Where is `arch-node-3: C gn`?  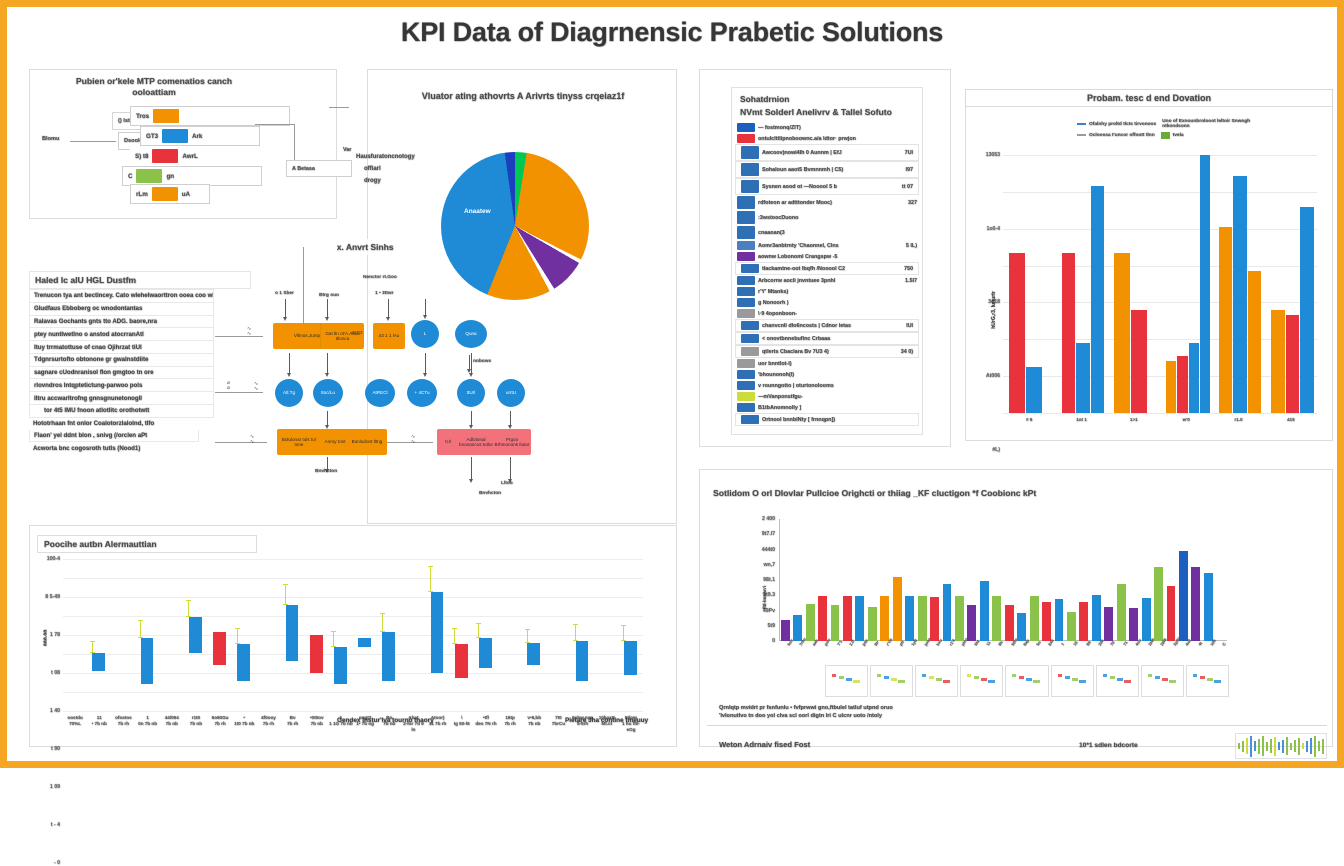 arch-node-3: C gn is located at coordinates (192, 176).